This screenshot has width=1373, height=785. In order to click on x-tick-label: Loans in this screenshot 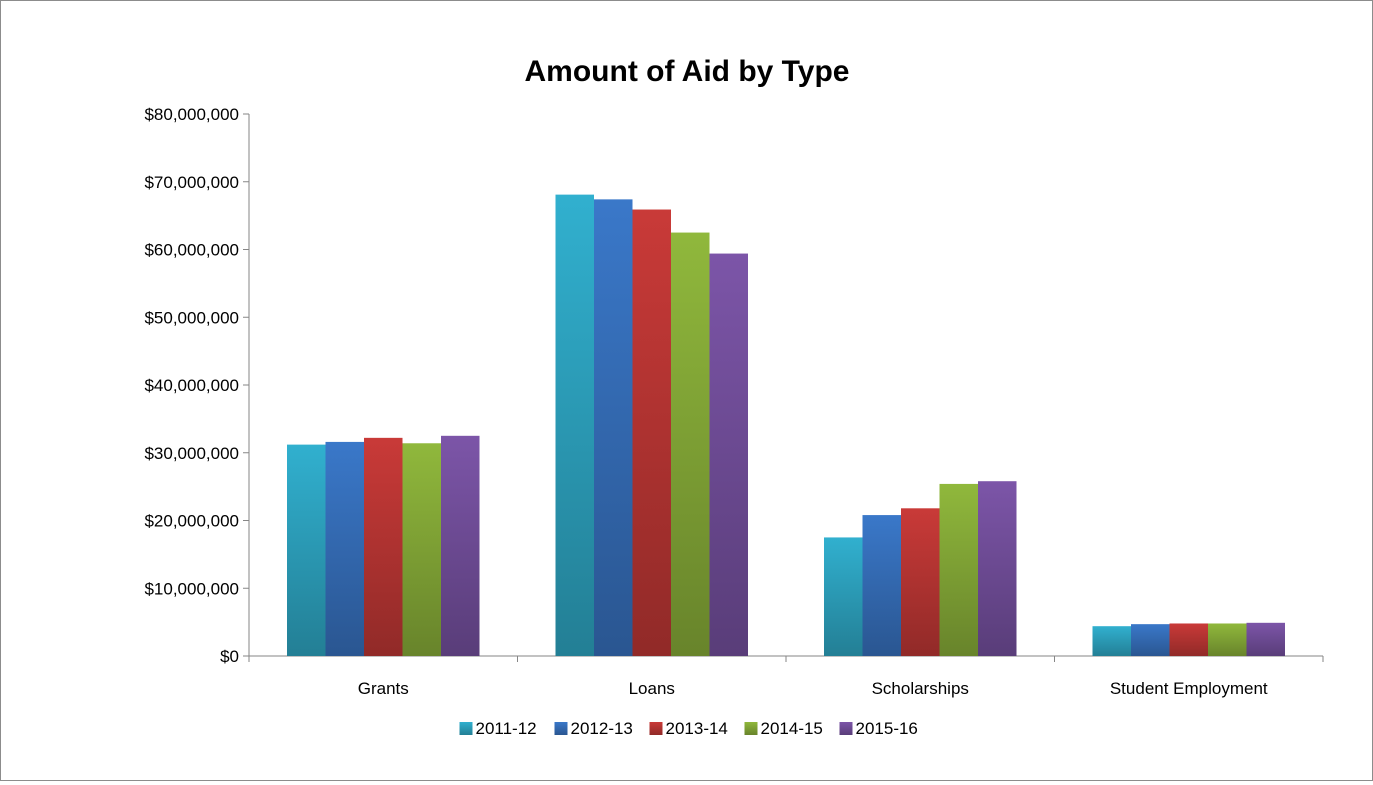, I will do `click(652, 688)`.